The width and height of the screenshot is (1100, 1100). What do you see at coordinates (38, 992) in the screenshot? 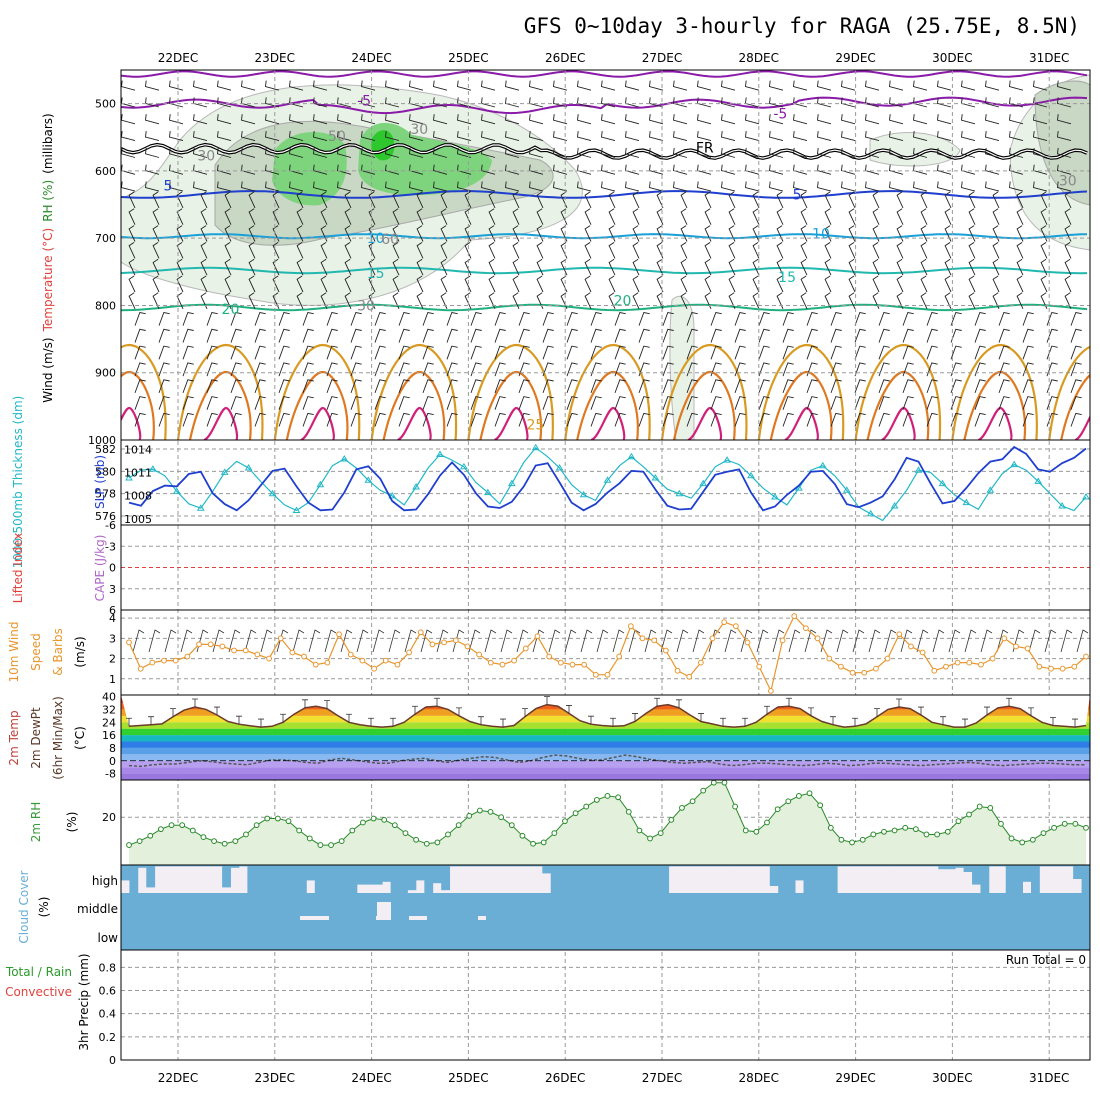
I see `precip-label-convective: Convective` at bounding box center [38, 992].